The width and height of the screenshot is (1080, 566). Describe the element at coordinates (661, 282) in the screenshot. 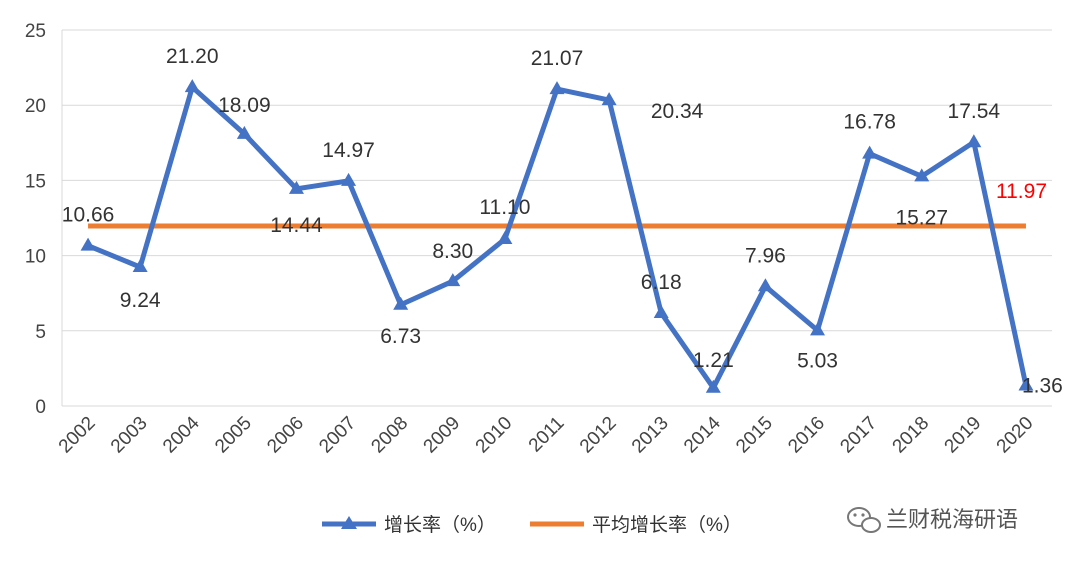

I see `data-label: 6.18` at that location.